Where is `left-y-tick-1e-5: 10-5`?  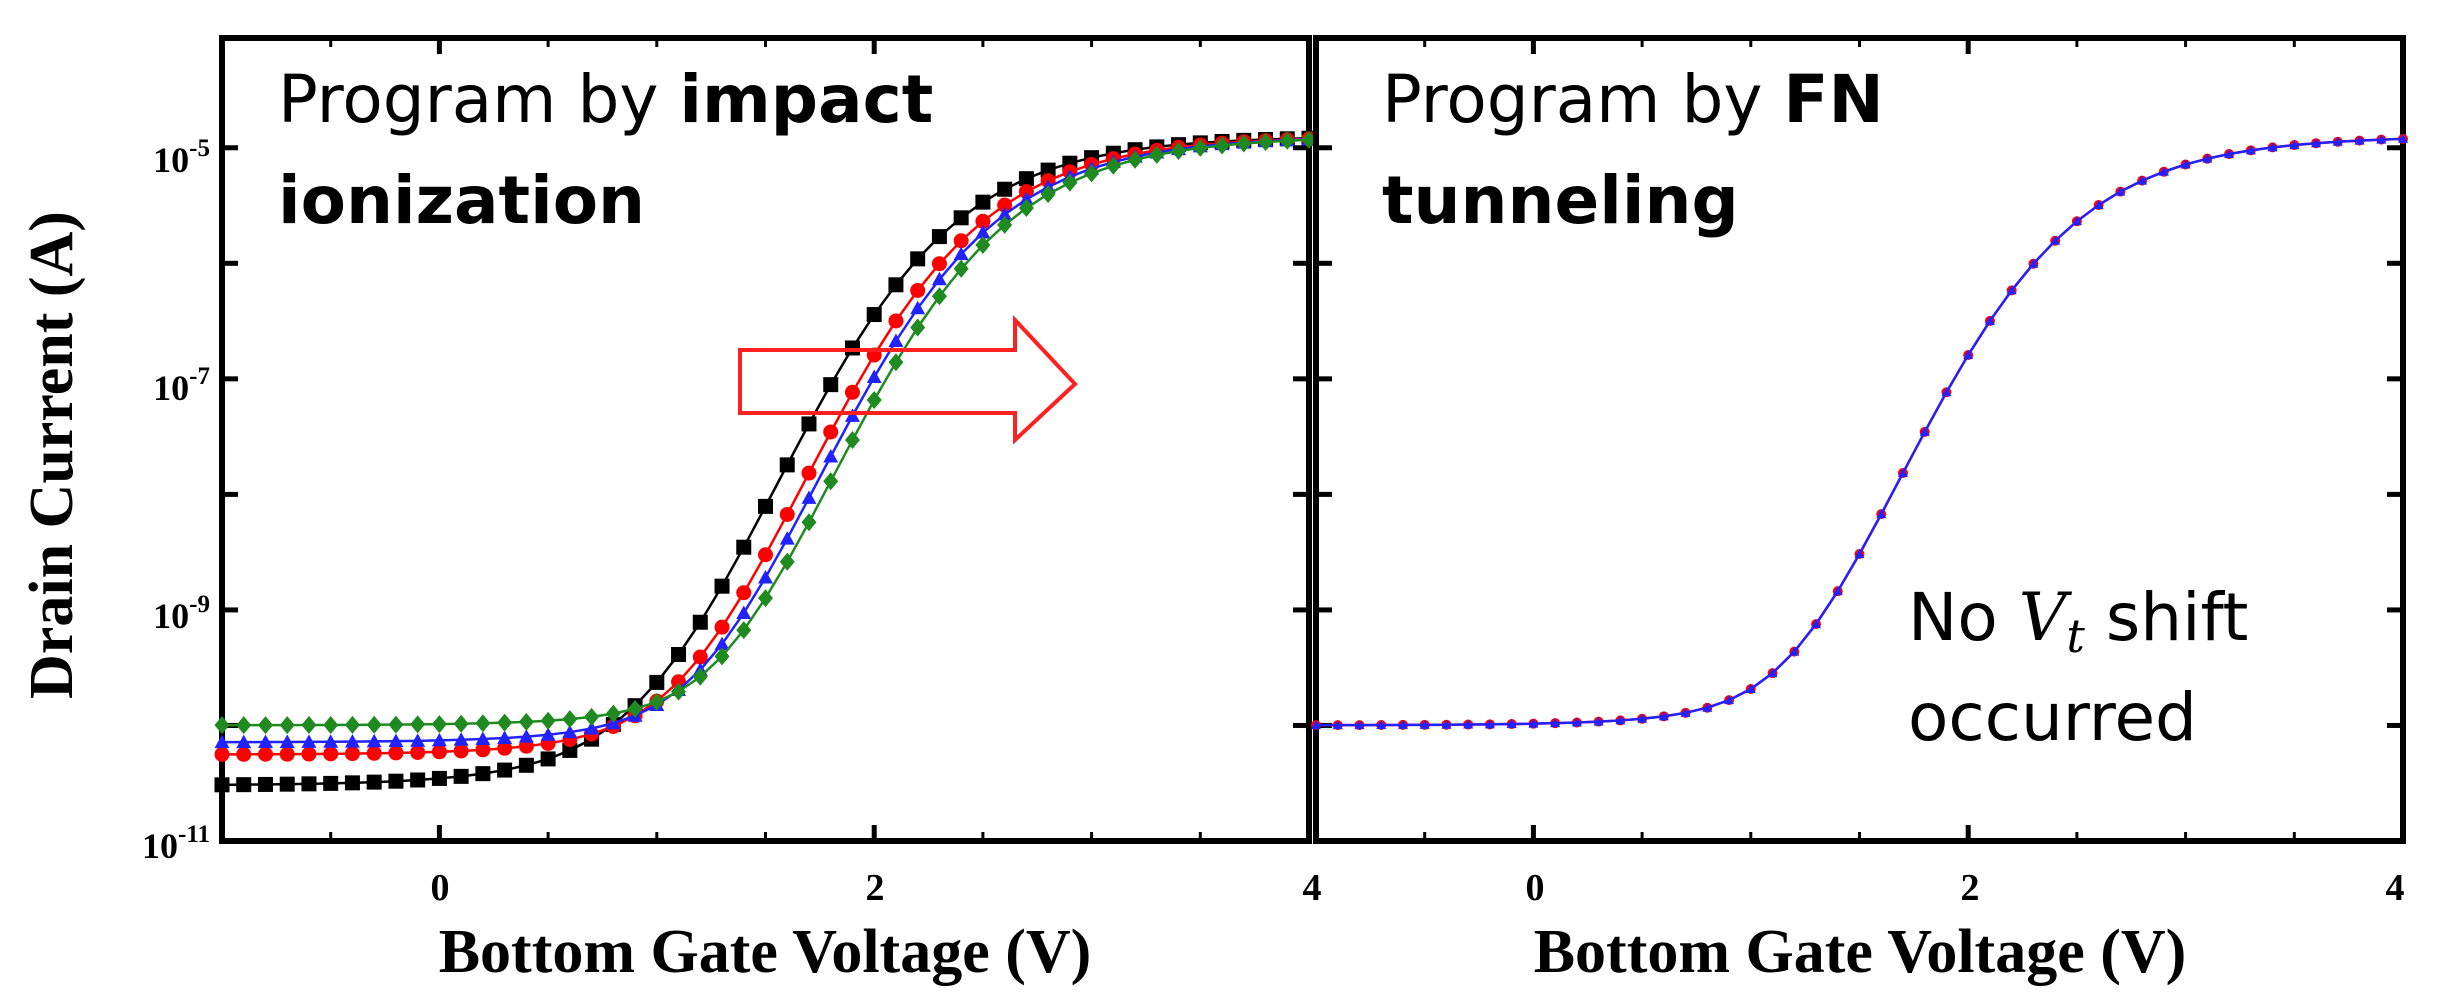 left-y-tick-1e-5: 10-5 is located at coordinates (181, 157).